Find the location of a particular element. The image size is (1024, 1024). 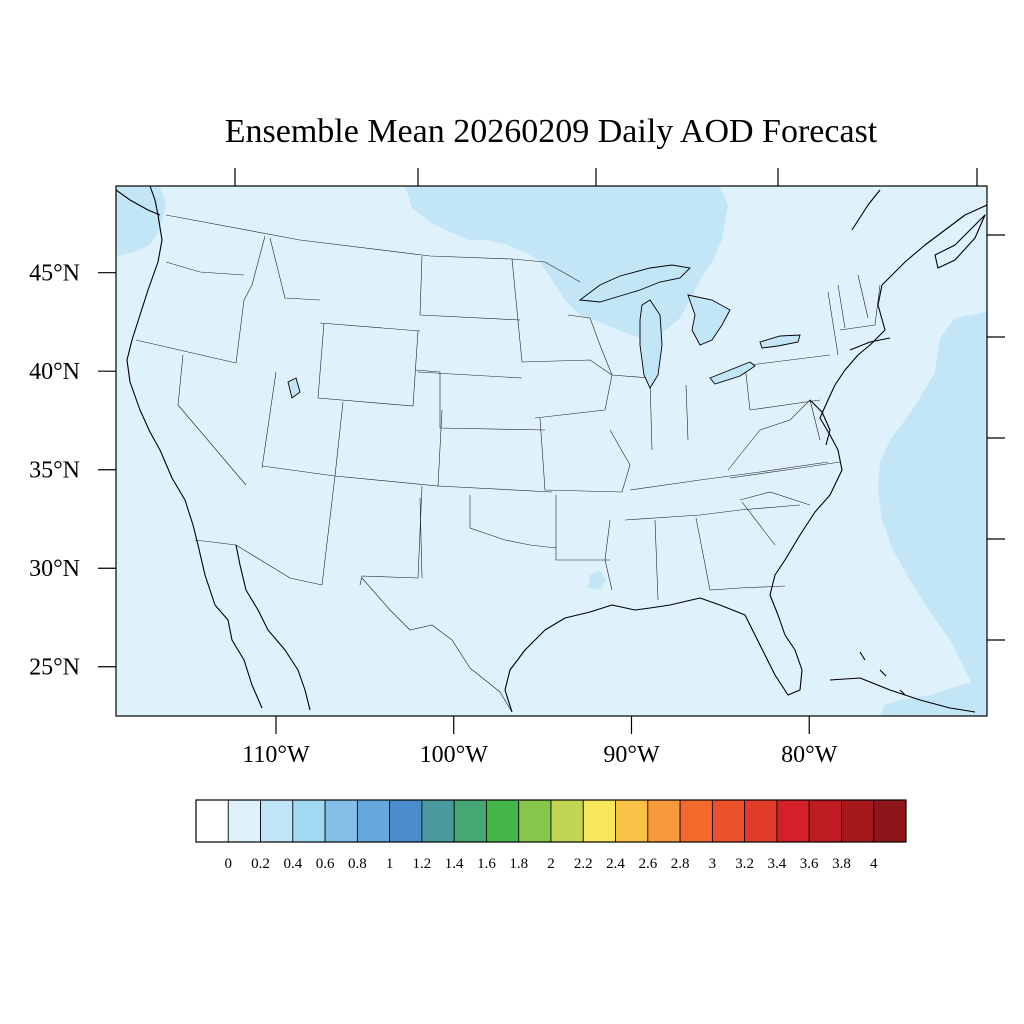

border-ms-al is located at coordinates (656, 560).